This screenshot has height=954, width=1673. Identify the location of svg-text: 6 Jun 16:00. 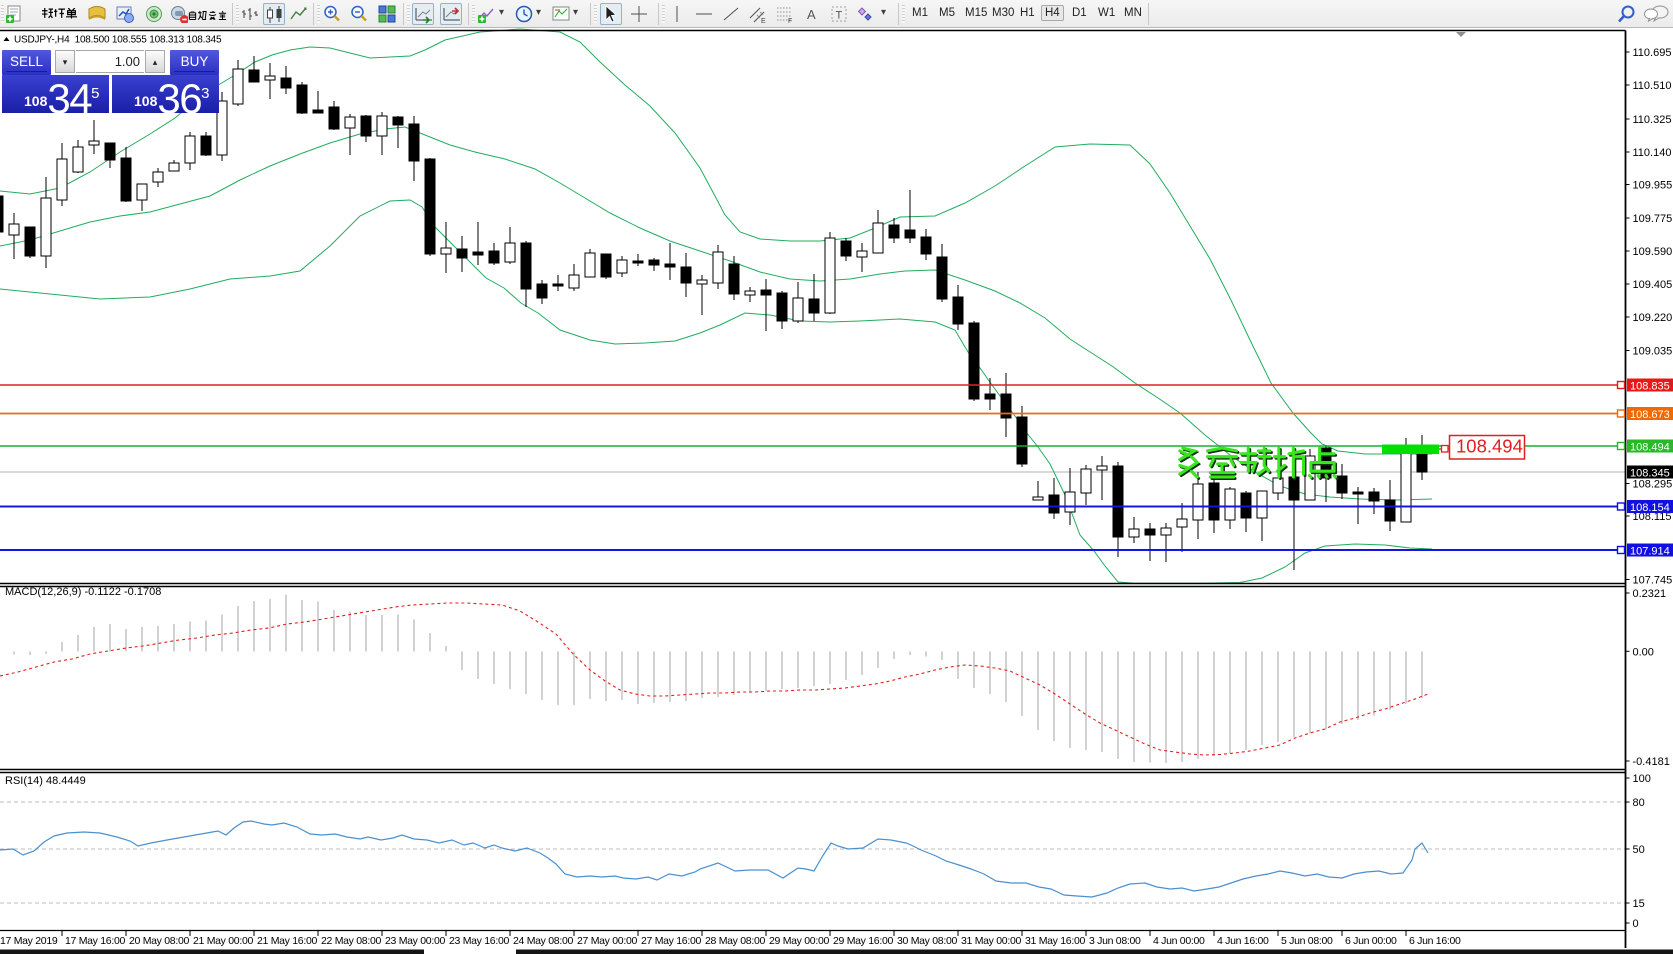
(1435, 941).